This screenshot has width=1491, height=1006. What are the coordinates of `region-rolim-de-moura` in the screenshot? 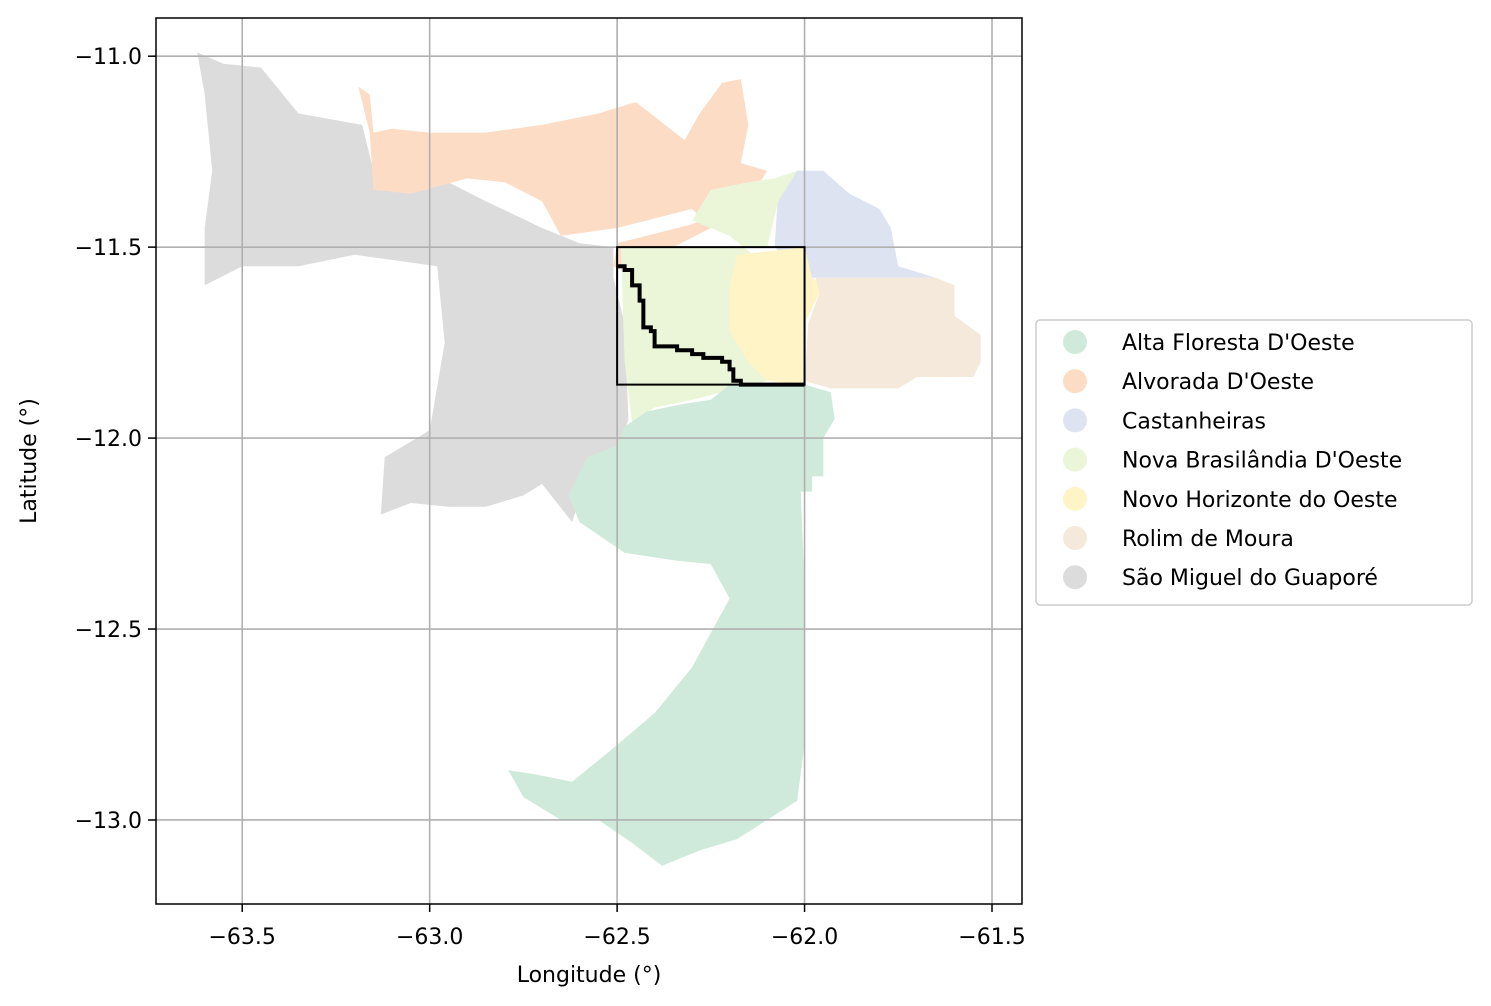 It's located at (892, 333).